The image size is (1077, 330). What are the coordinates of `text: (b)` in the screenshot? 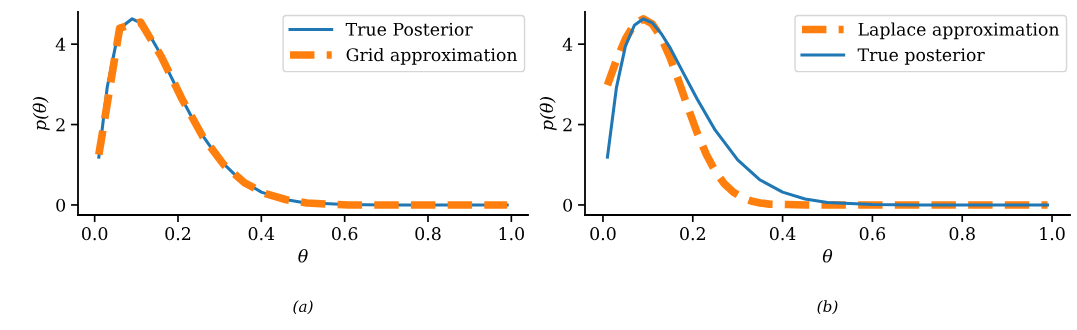 It's located at (827, 307).